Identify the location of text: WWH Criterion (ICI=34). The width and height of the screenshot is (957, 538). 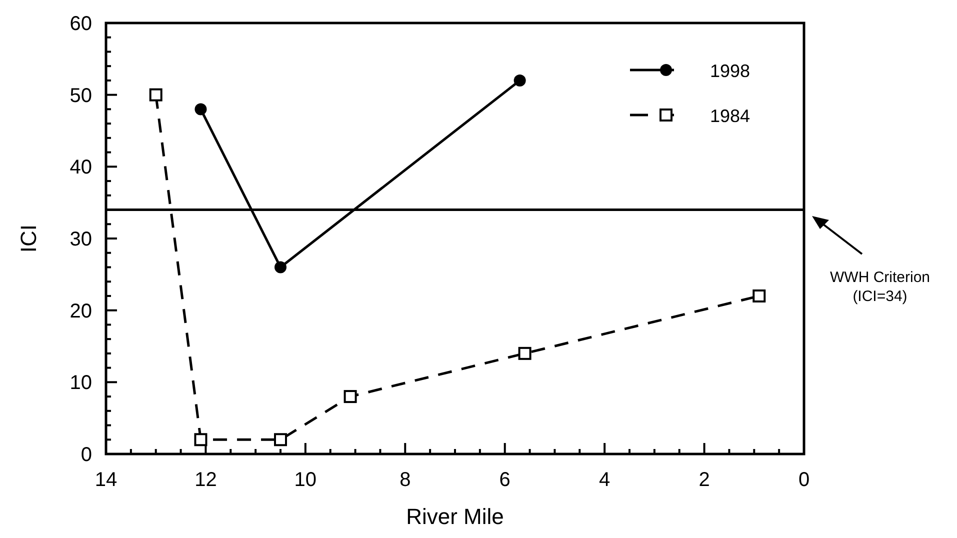
(880, 287).